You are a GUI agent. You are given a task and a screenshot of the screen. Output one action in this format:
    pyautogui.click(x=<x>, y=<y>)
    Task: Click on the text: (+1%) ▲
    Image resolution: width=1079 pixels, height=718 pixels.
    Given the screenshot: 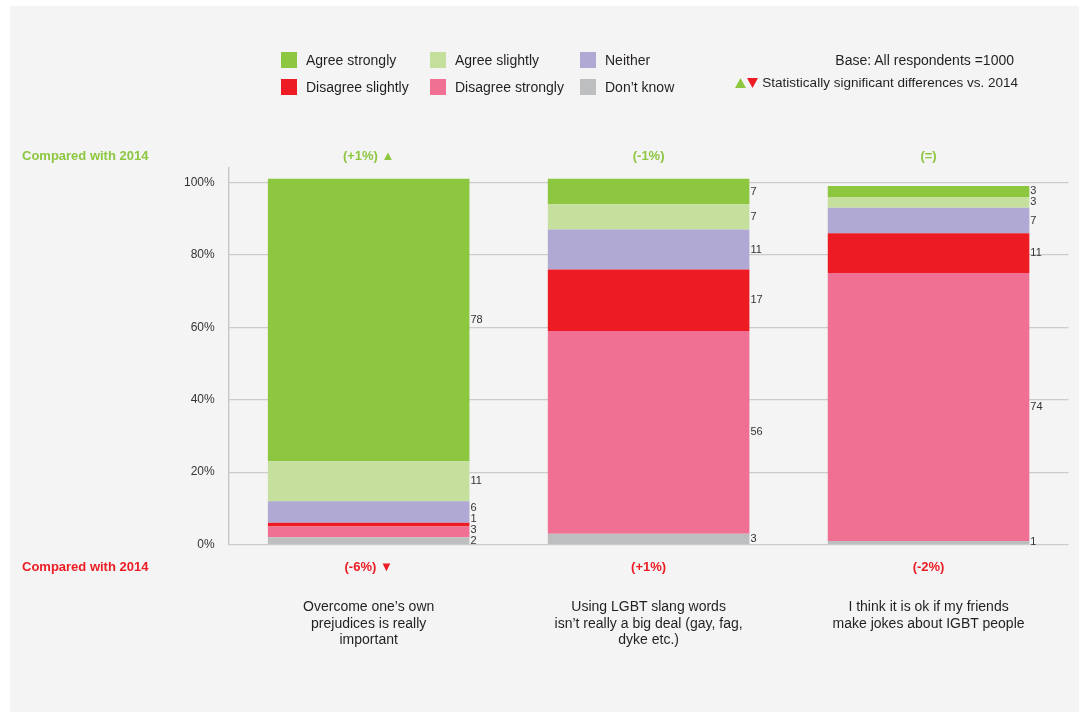 What is the action you would take?
    pyautogui.click(x=368, y=155)
    